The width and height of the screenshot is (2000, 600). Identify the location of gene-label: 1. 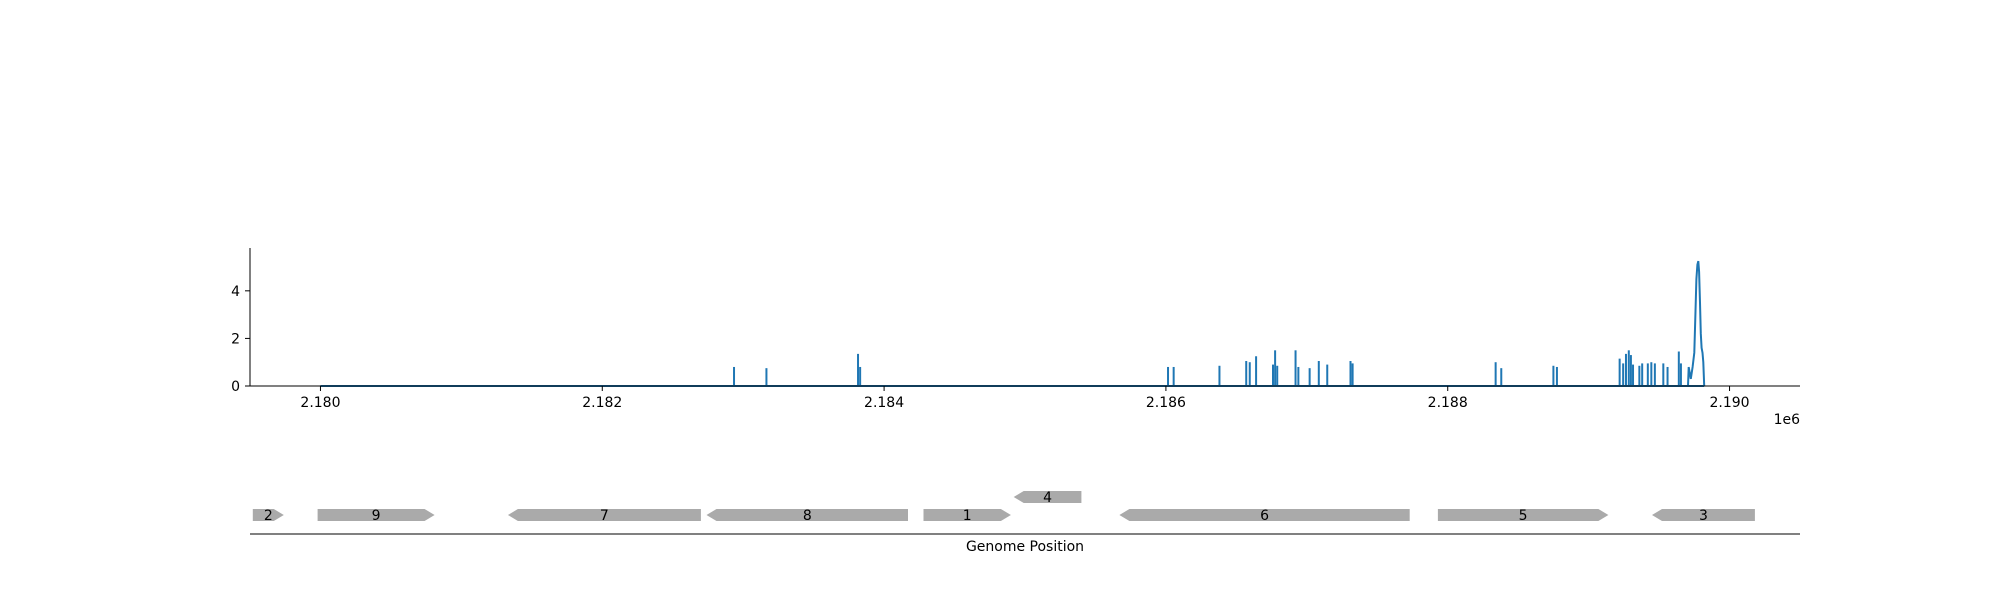
(967, 516).